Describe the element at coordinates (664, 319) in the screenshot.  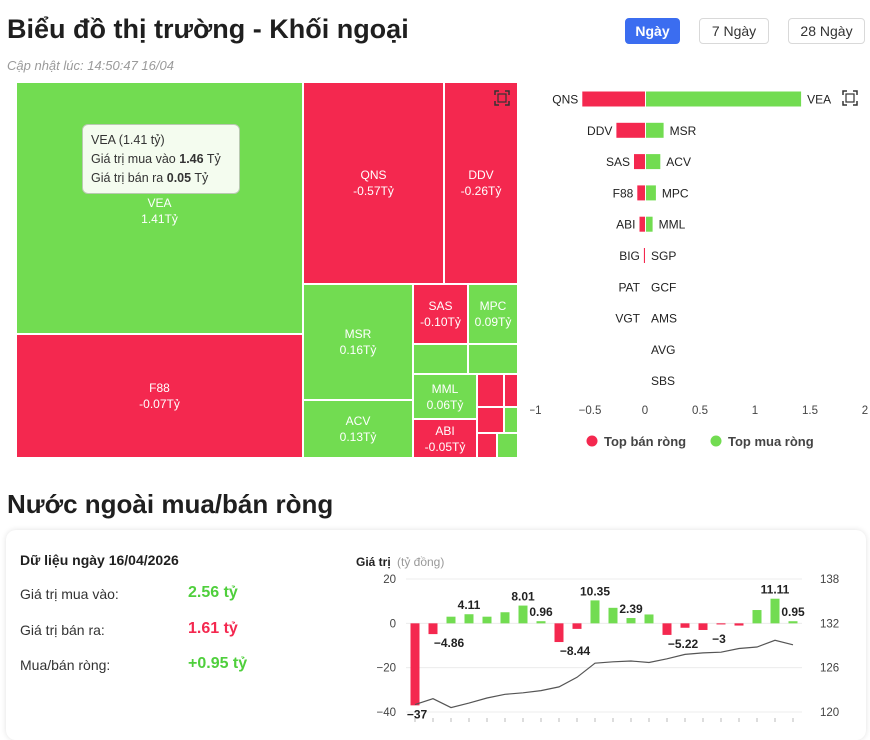
I see `buy-code-label: AMS` at that location.